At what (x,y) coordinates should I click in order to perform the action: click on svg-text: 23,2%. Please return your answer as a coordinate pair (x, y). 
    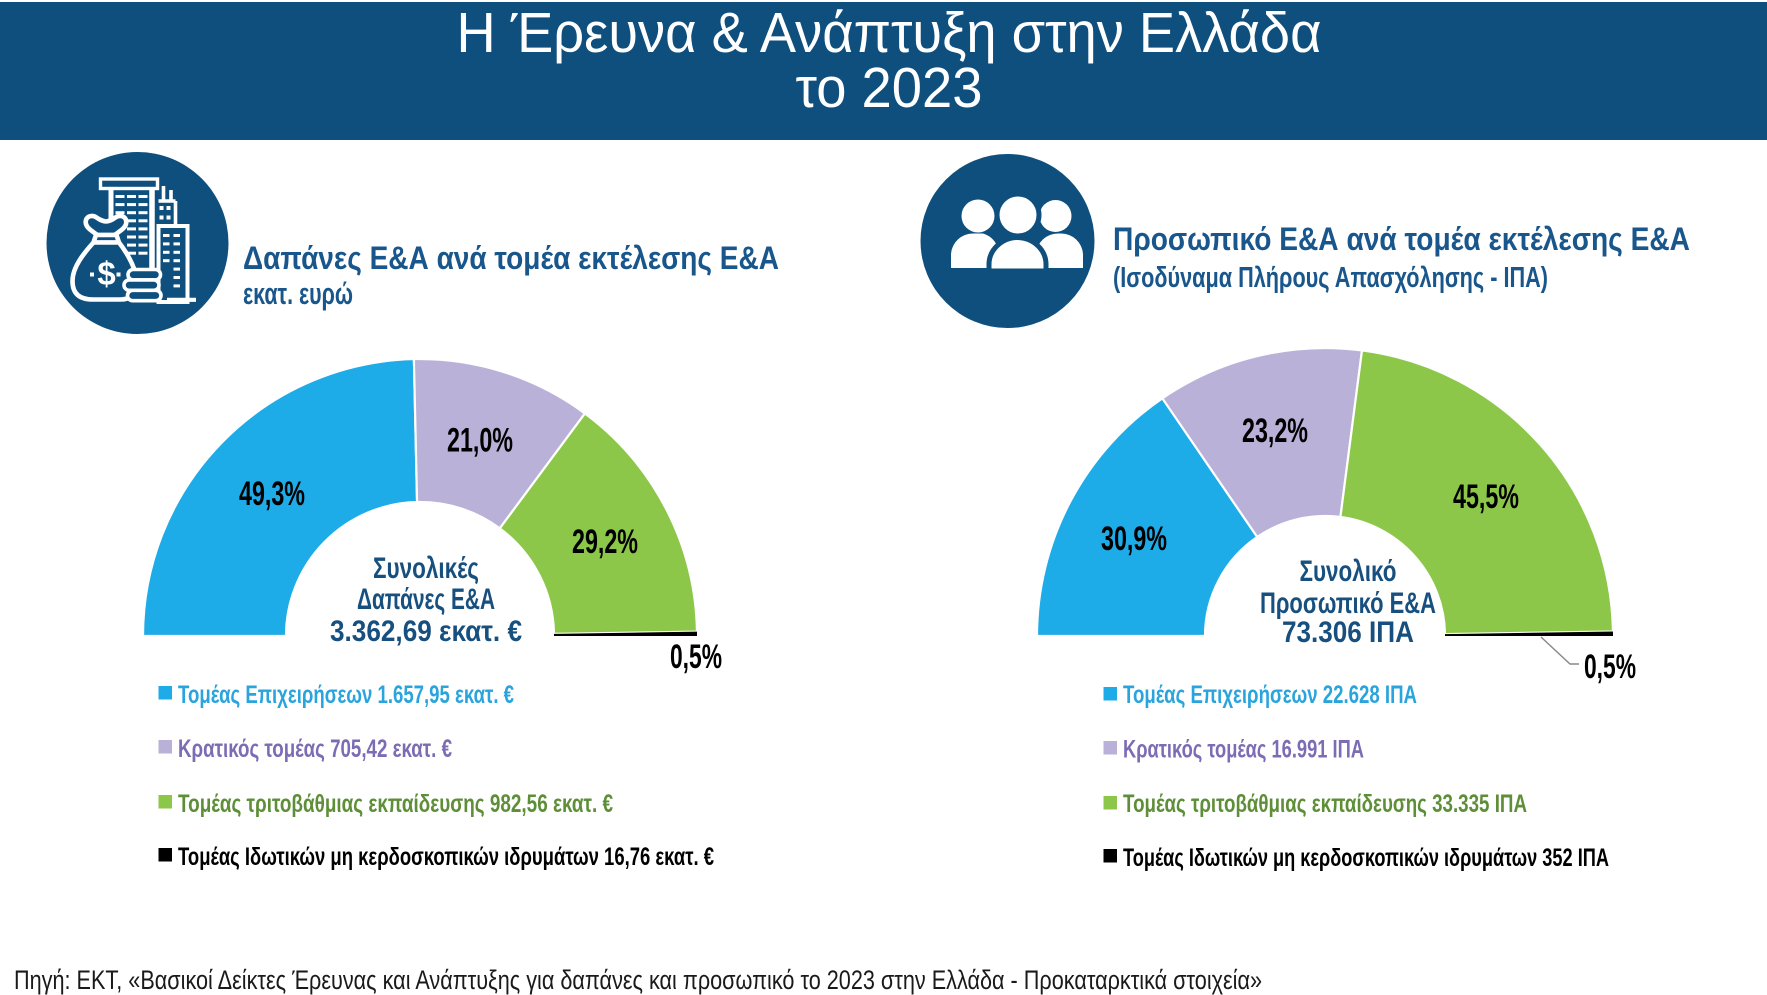
    Looking at the image, I should click on (1275, 431).